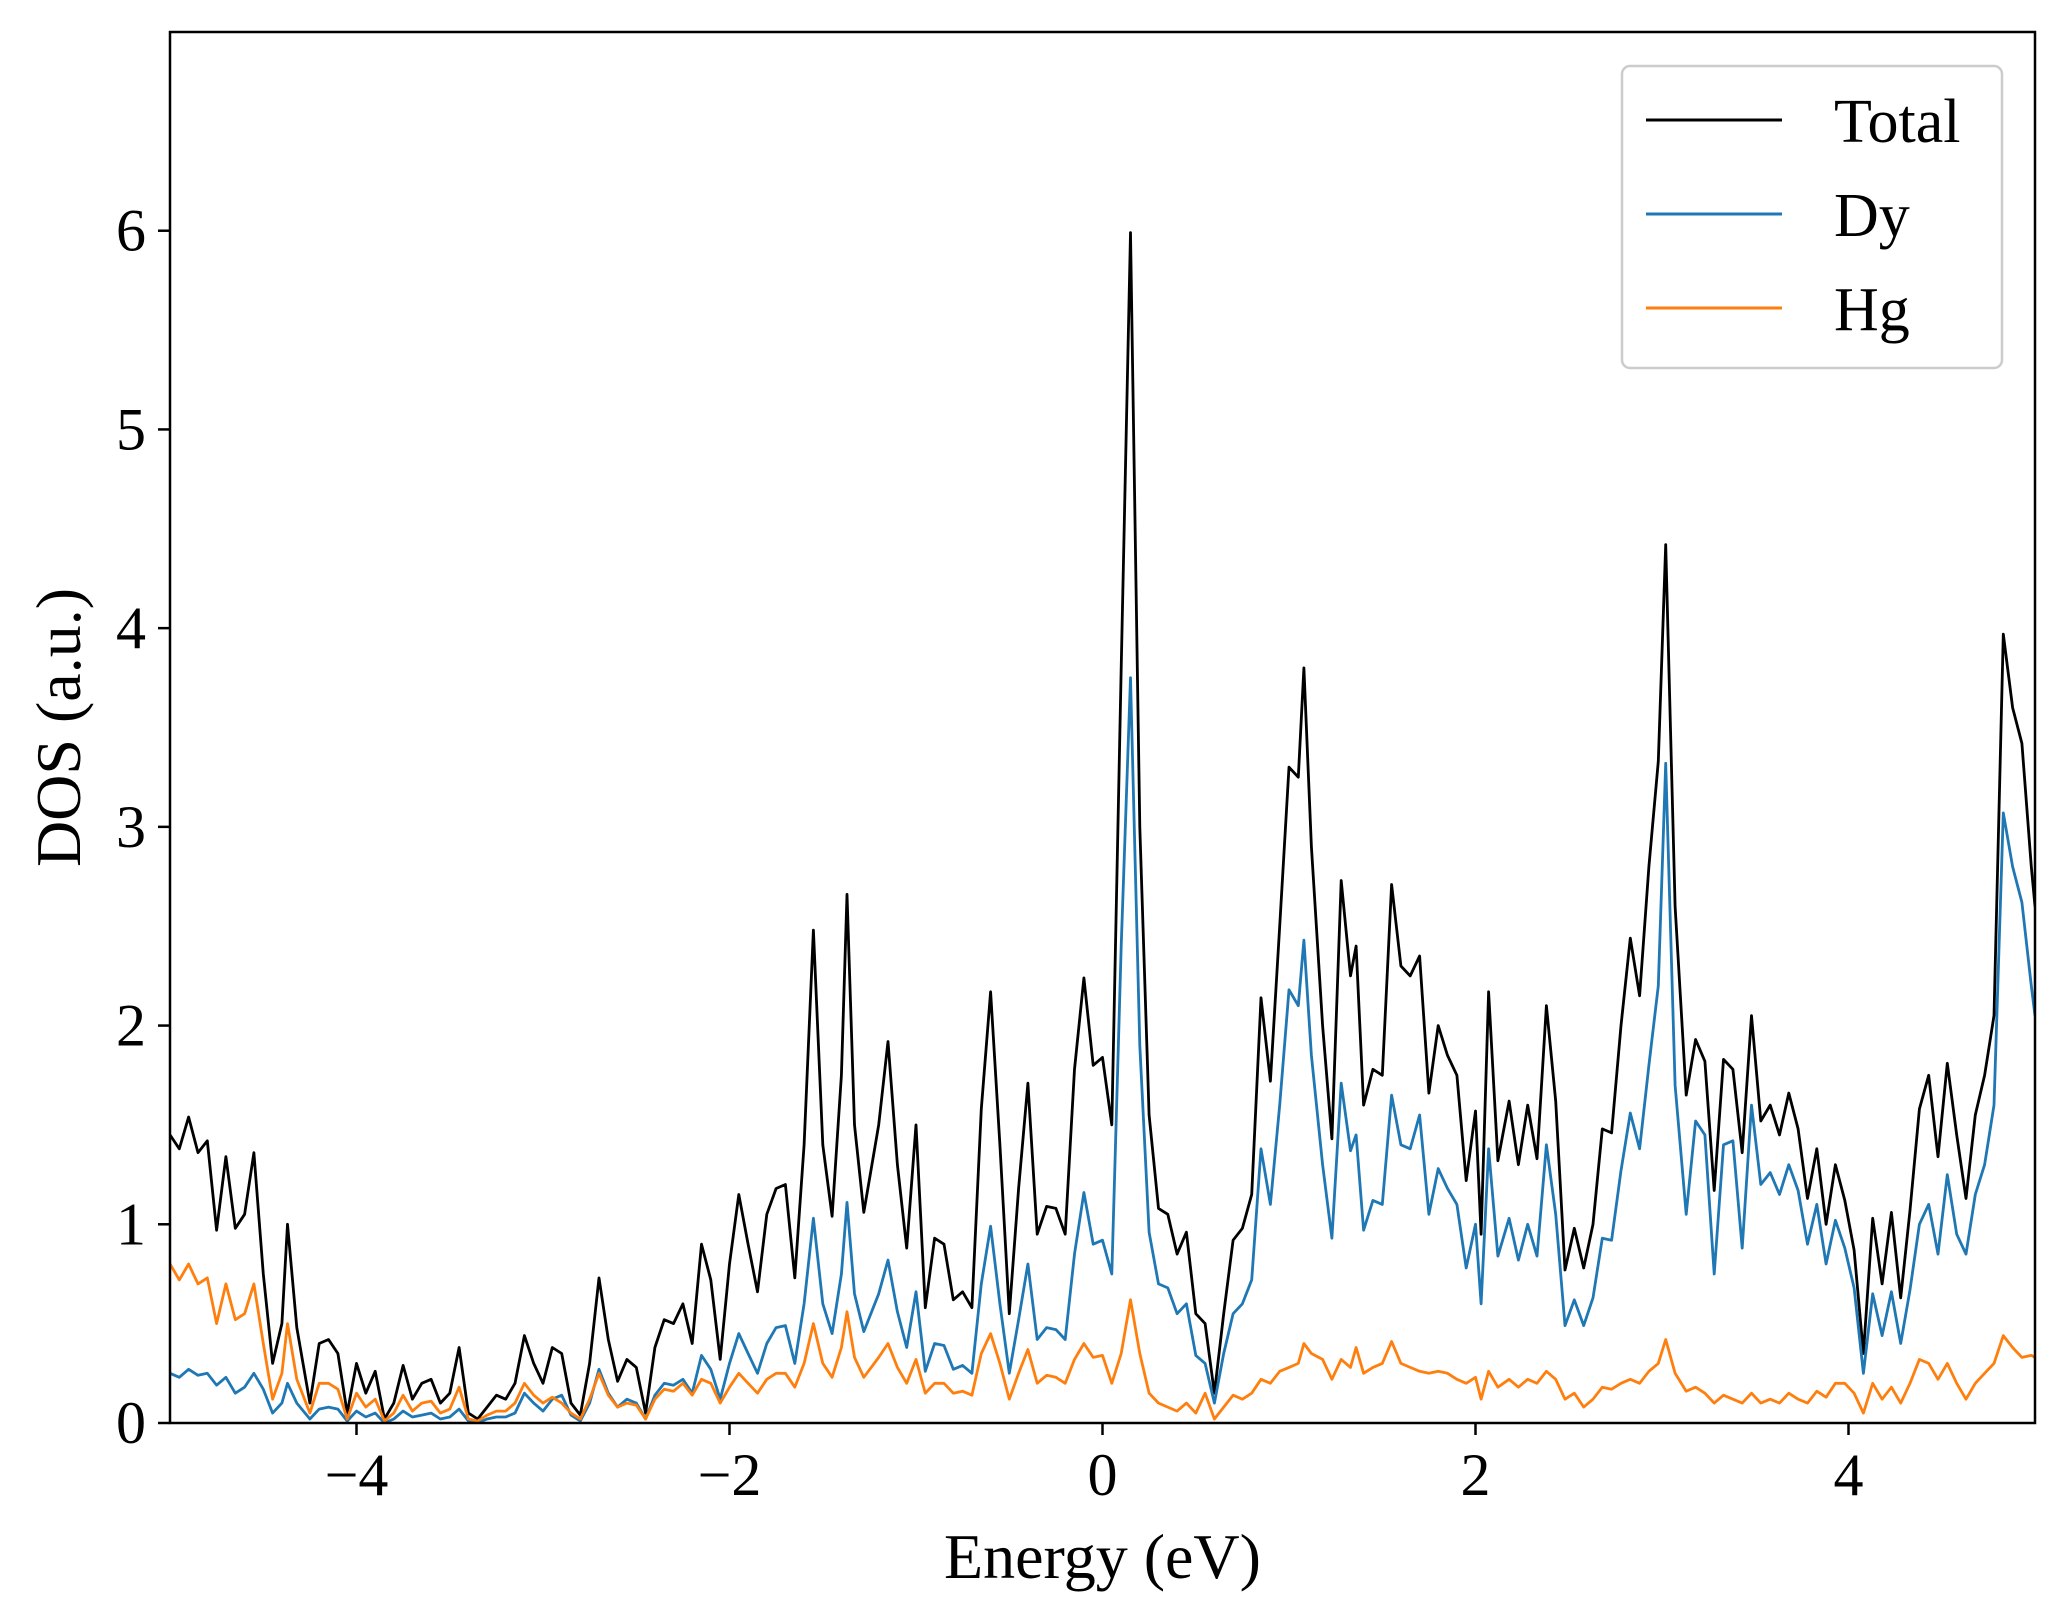  I want to click on legend-label-dy: Dy, so click(1872, 216).